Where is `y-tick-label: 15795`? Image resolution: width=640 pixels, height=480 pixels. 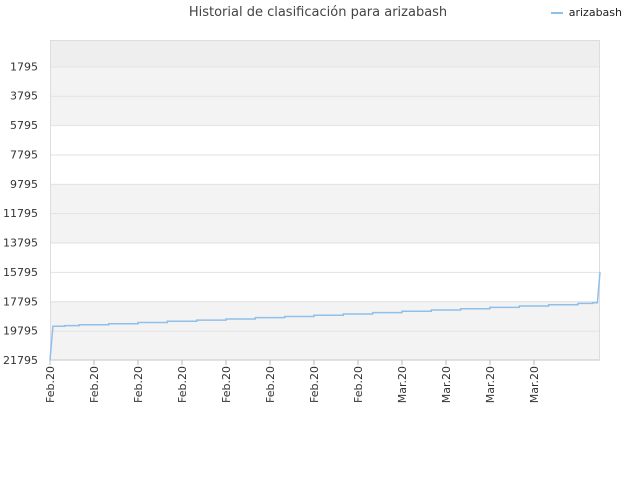 y-tick-label: 15795 is located at coordinates (20, 272).